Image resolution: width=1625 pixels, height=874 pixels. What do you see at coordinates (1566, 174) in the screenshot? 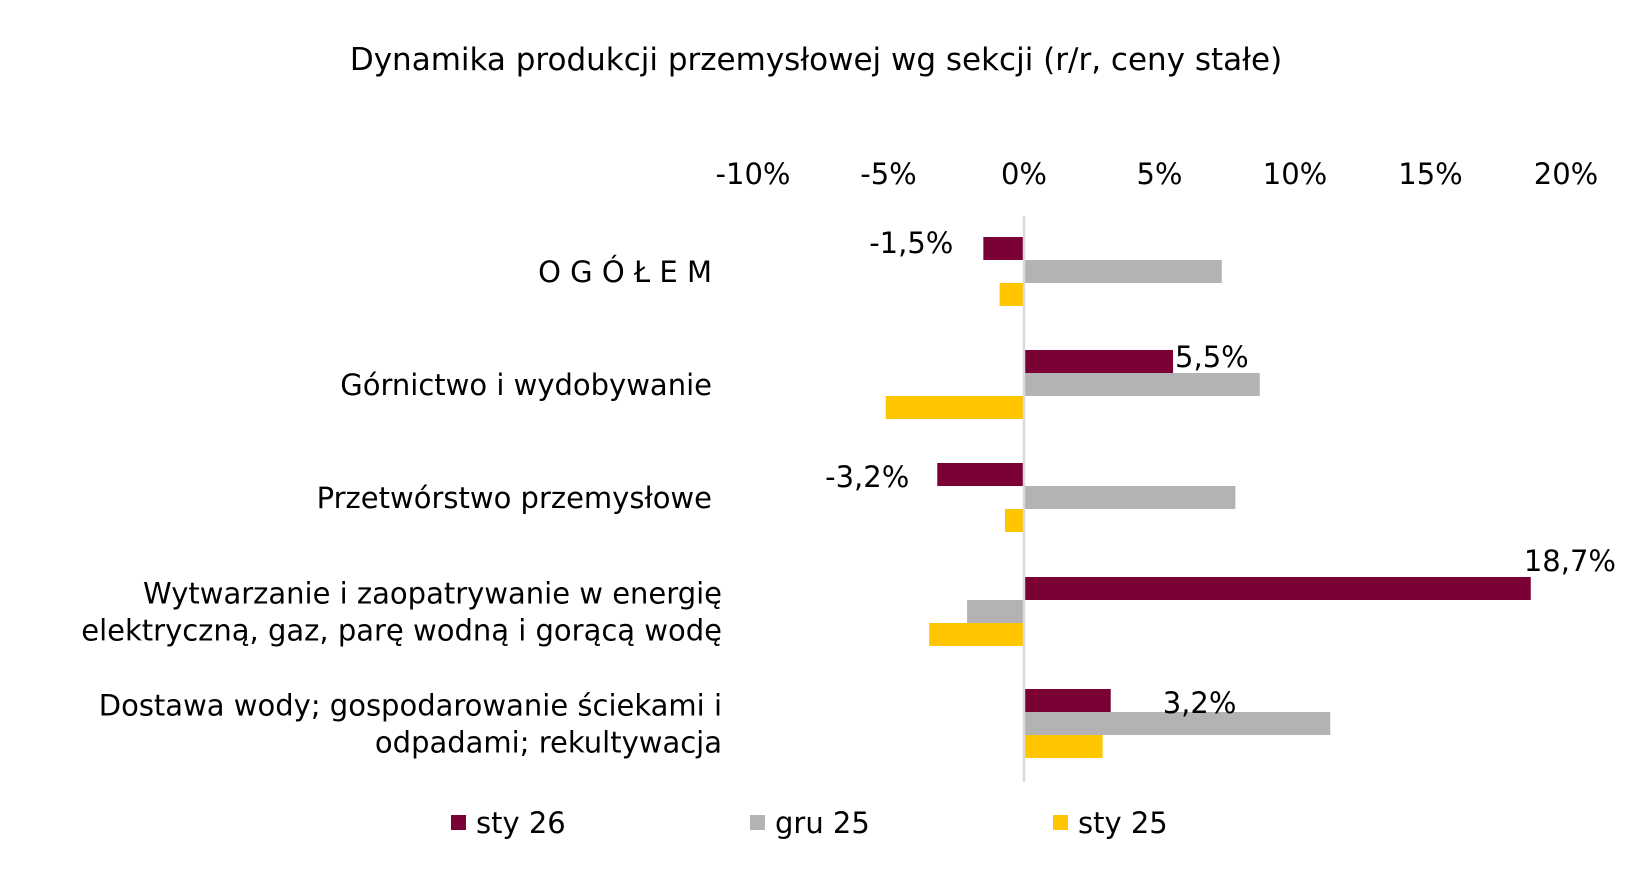
I see `x-tick-label: 20%` at bounding box center [1566, 174].